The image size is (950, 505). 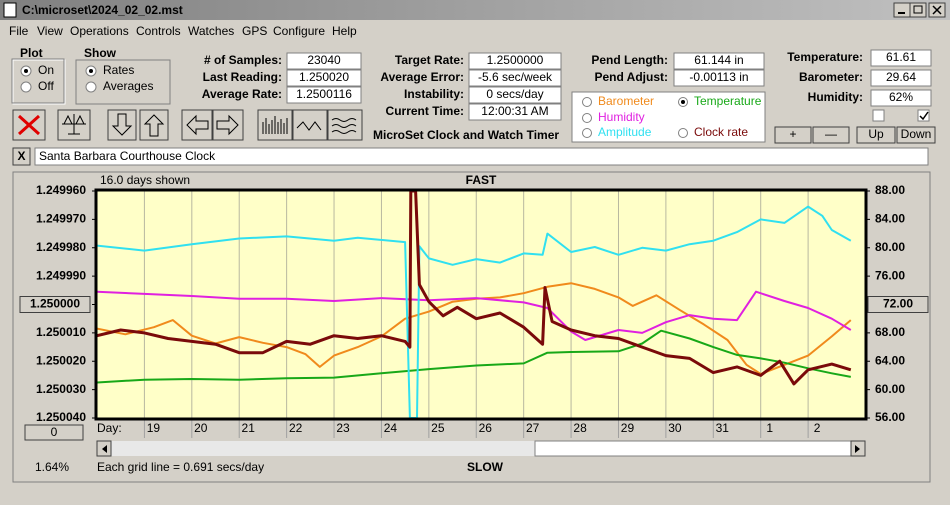 I want to click on sensor-button-label: Down, so click(x=916, y=134).